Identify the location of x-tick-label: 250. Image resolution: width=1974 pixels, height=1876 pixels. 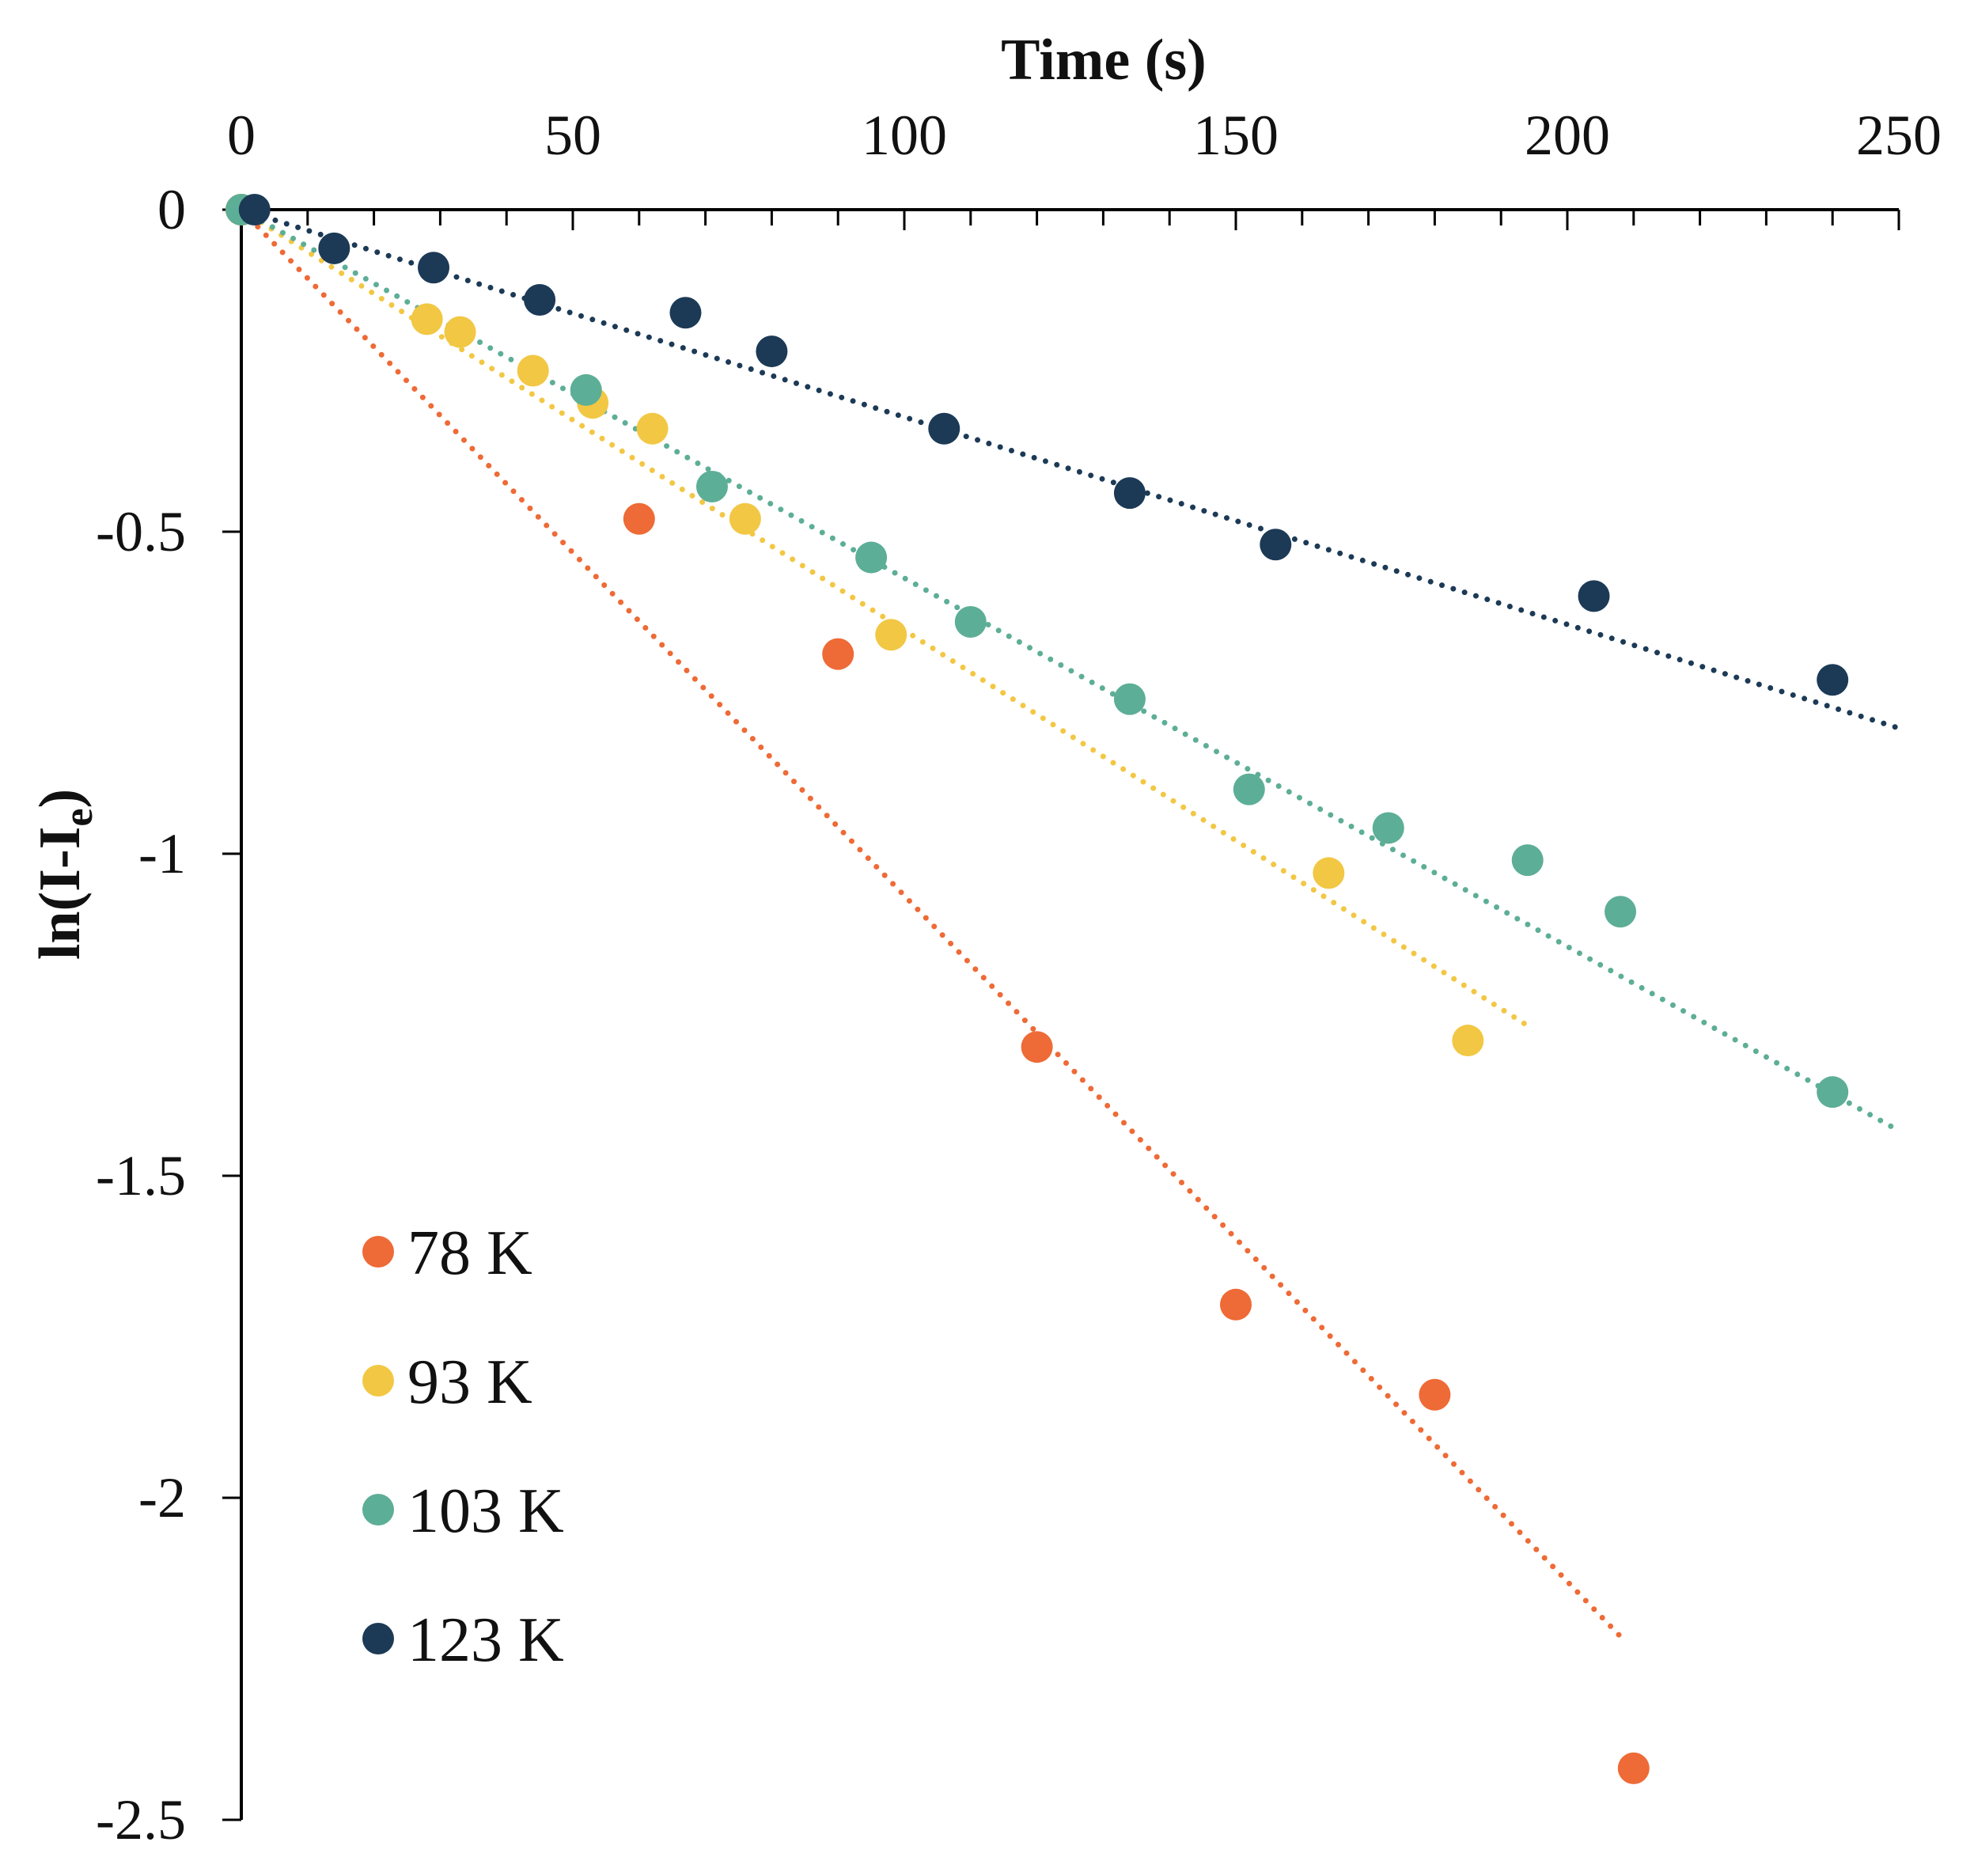
(1899, 135).